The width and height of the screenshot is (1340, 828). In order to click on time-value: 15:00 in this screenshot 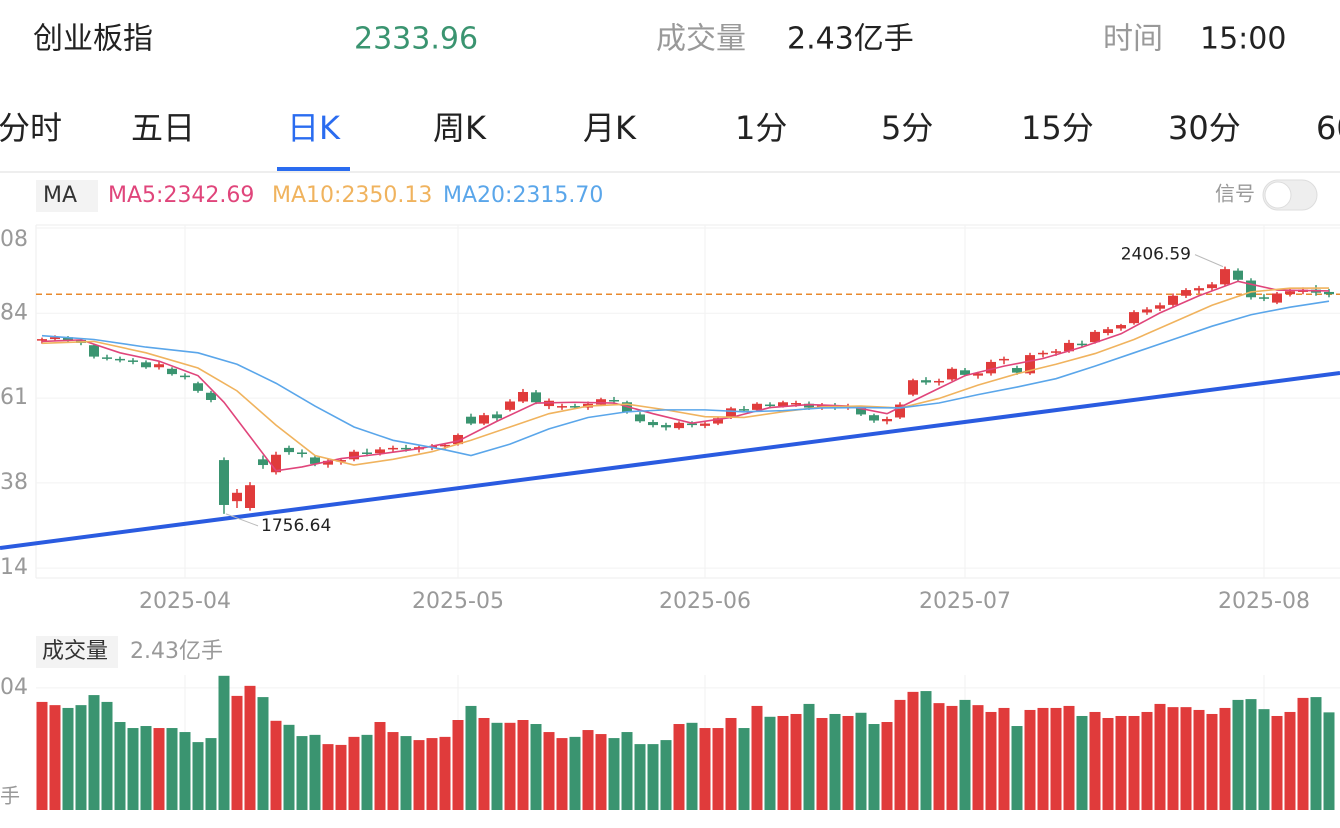, I will do `click(1243, 39)`.